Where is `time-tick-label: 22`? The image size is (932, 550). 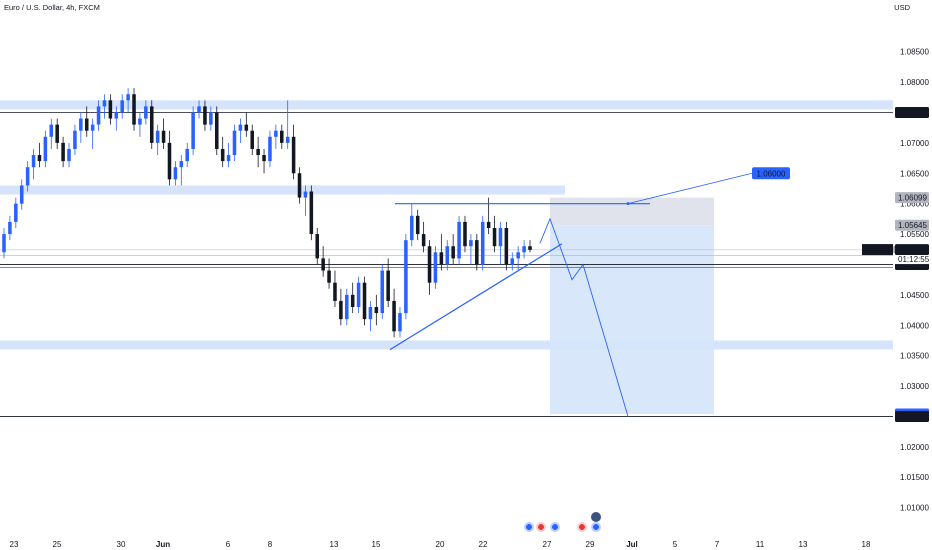
time-tick-label: 22 is located at coordinates (483, 544).